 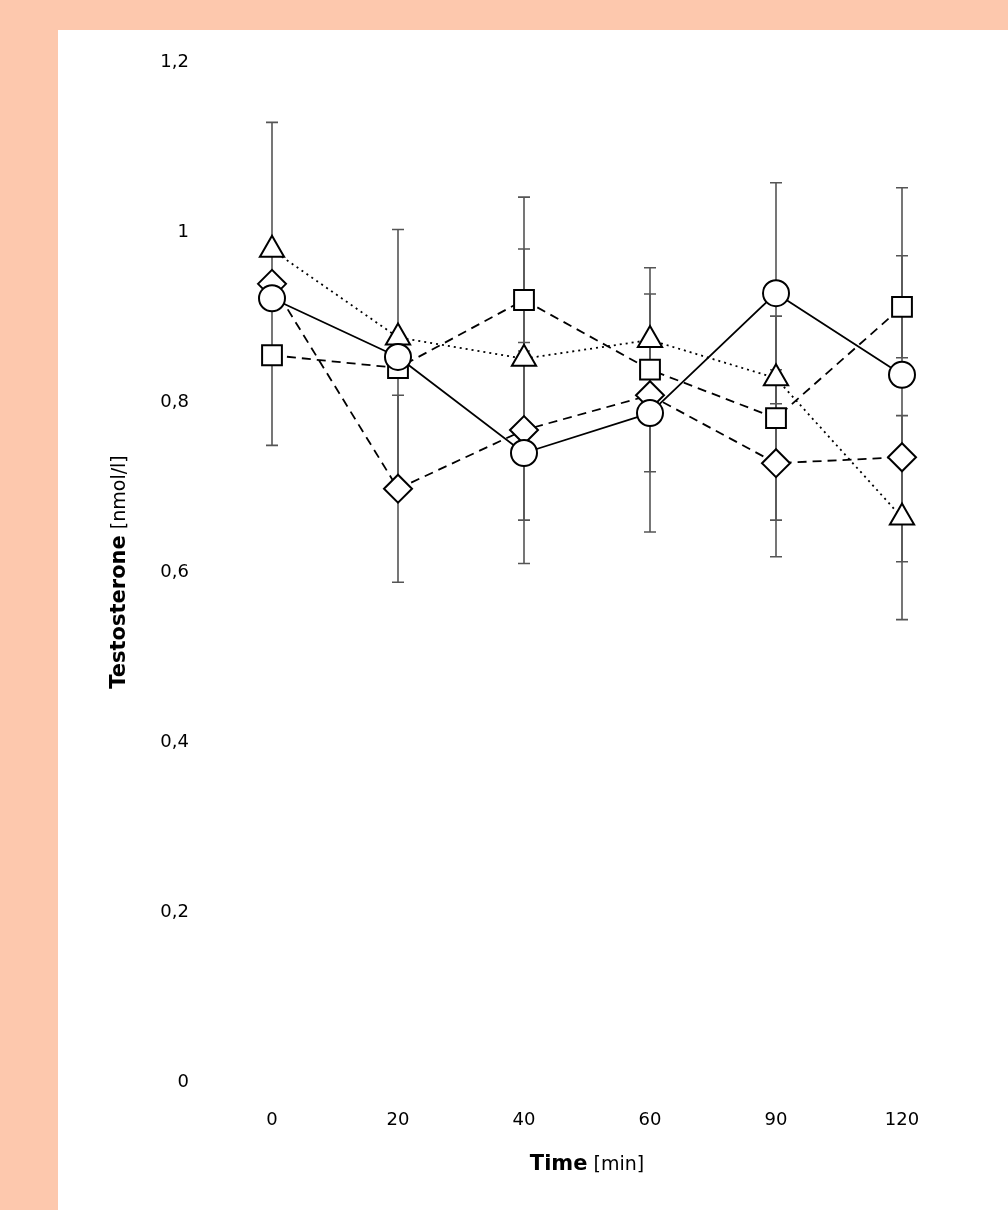 I want to click on x-tick-label: 90, so click(x=776, y=1119).